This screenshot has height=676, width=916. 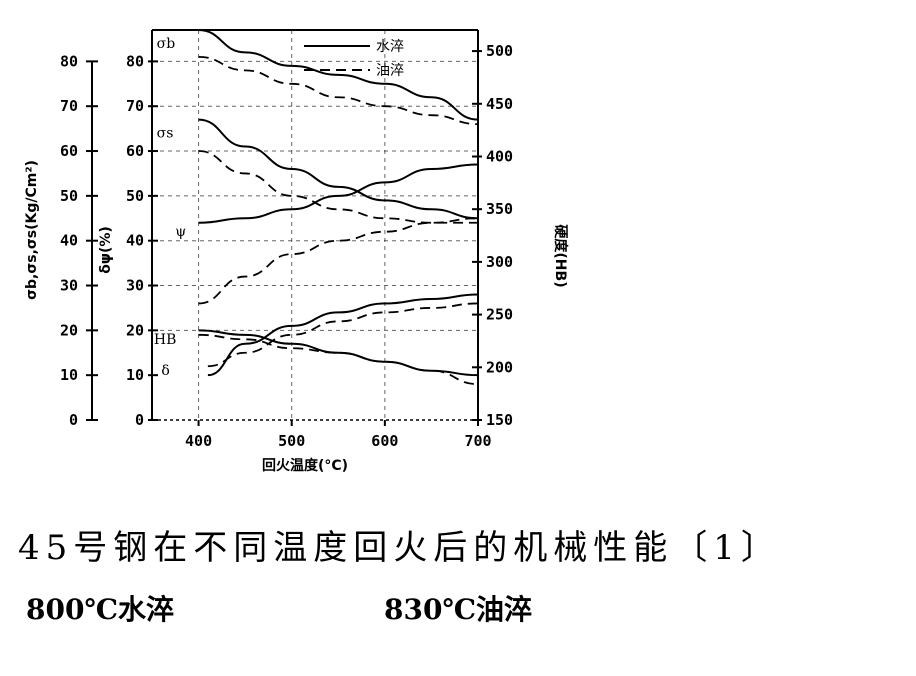 What do you see at coordinates (560, 255) in the screenshot?
I see `right-axis-label: 硬度(HB)` at bounding box center [560, 255].